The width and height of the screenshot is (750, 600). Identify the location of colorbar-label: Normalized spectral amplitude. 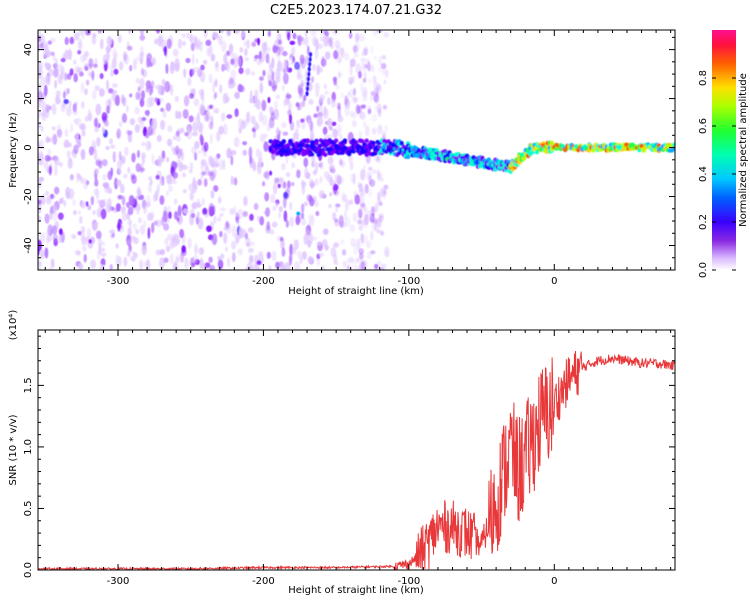
(743, 150).